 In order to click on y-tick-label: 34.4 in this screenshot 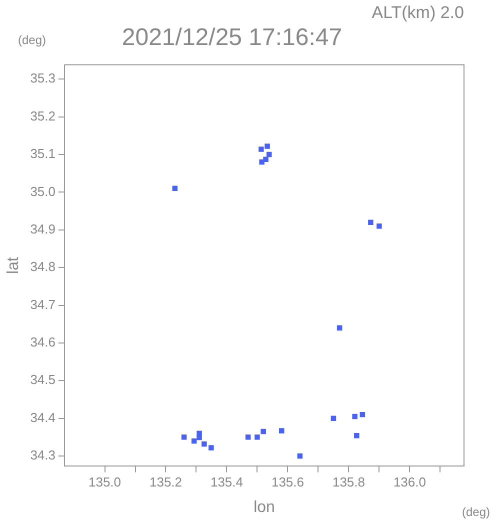, I will do `click(43, 417)`.